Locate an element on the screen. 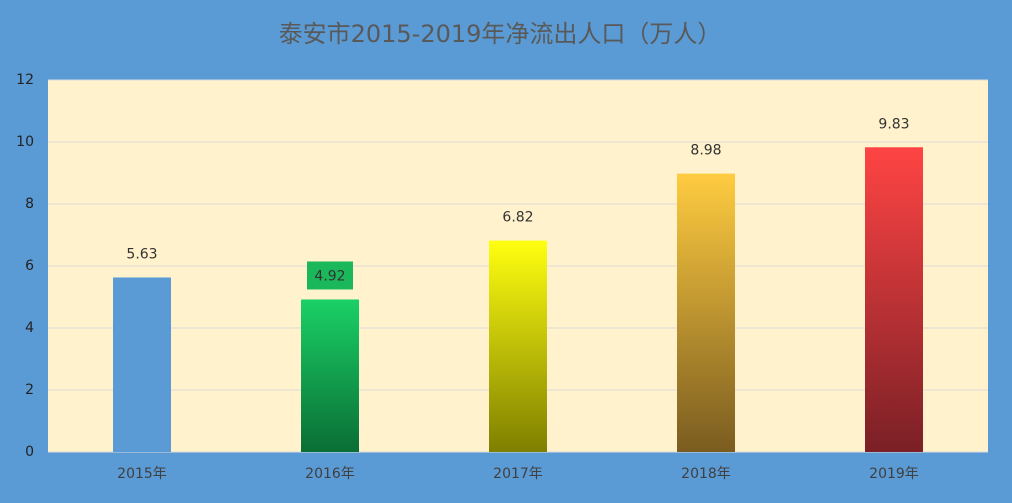 Image resolution: width=1012 pixels, height=503 pixels. data-label: 9.83 is located at coordinates (893, 124).